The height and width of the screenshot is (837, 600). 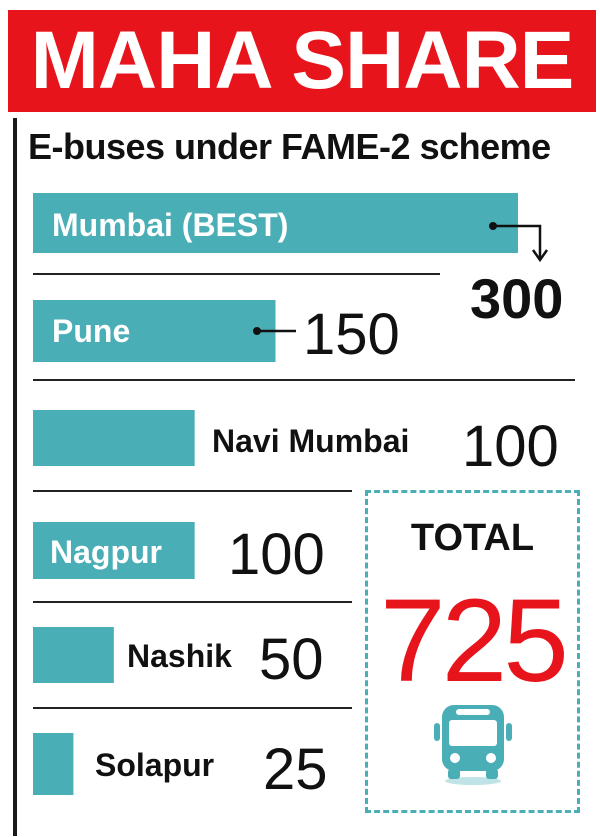 What do you see at coordinates (516, 298) in the screenshot?
I see `value-label: 300` at bounding box center [516, 298].